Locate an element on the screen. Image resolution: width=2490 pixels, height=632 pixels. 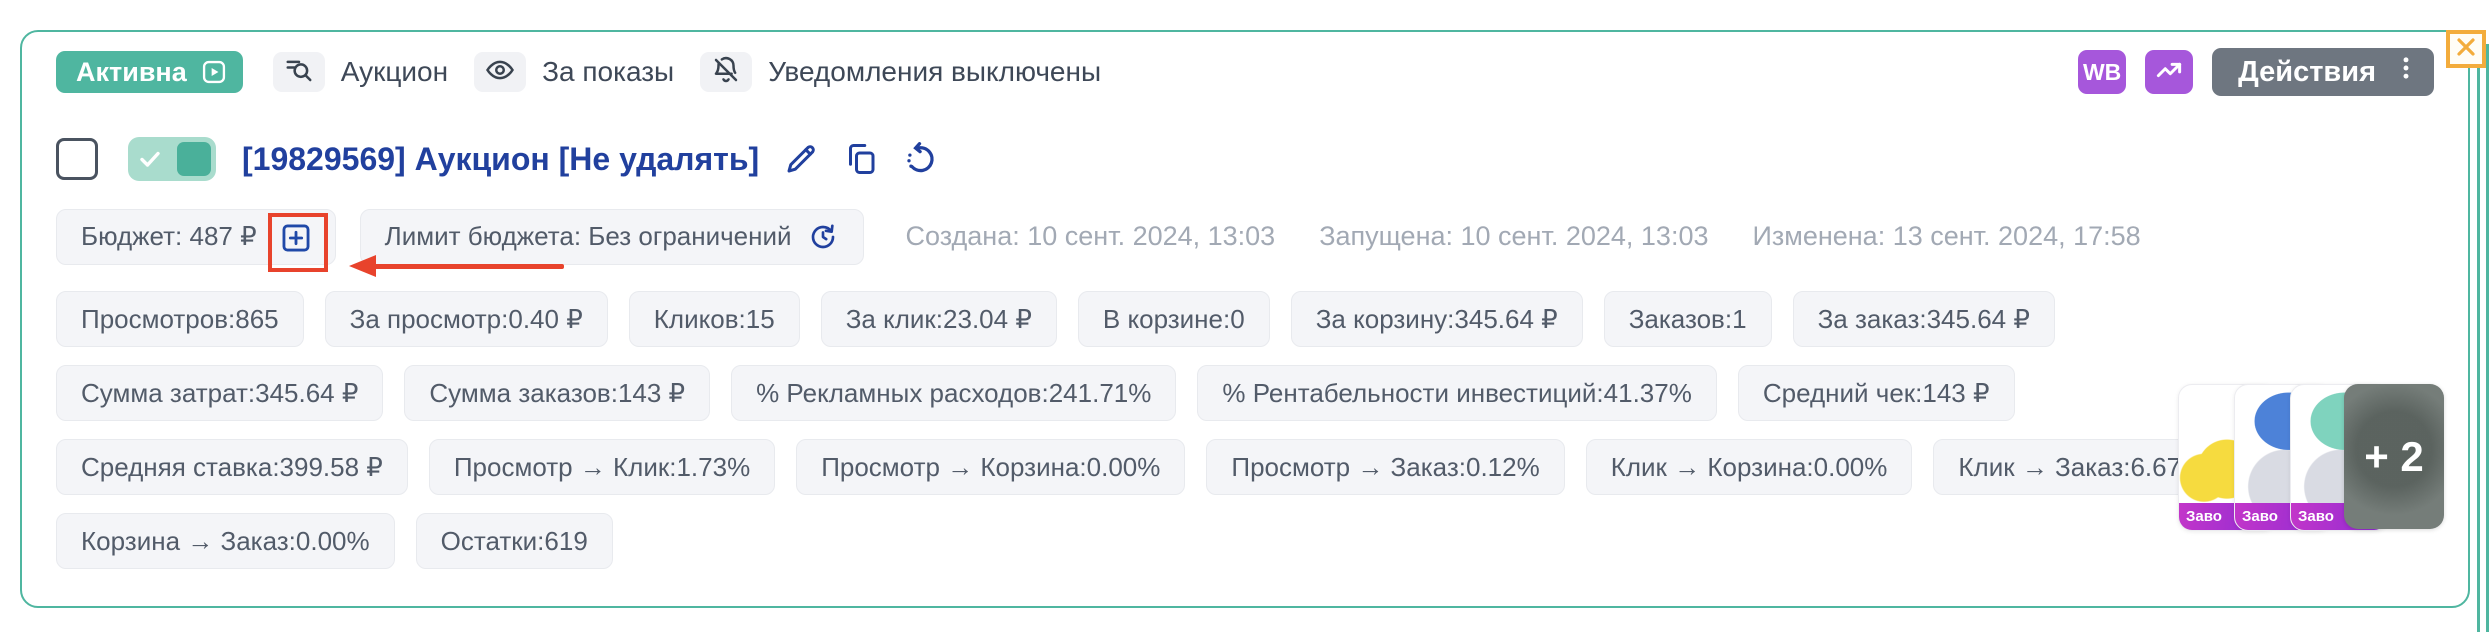
stat-chip: Сумма затрат:345.64 ₽ is located at coordinates (220, 393).